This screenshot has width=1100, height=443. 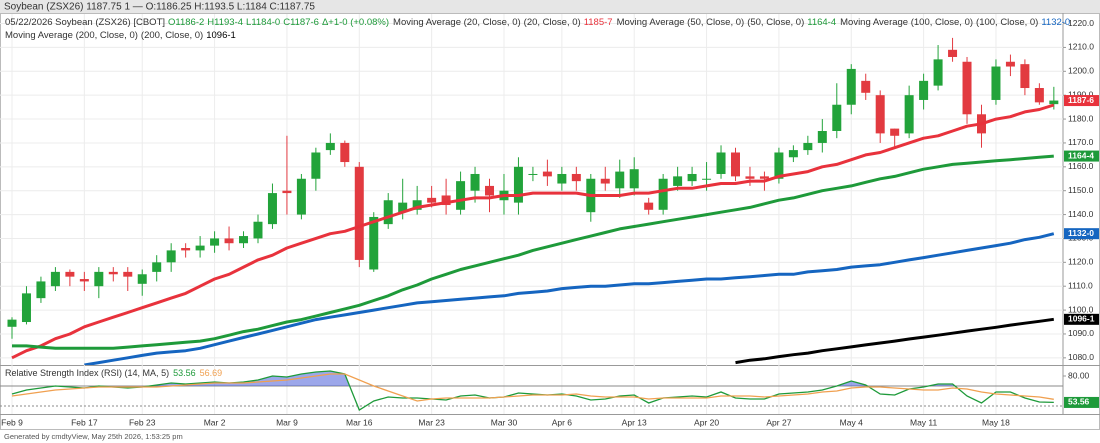 What do you see at coordinates (1081, 309) in the screenshot?
I see `y-tick-label: 1100.0` at bounding box center [1081, 309].